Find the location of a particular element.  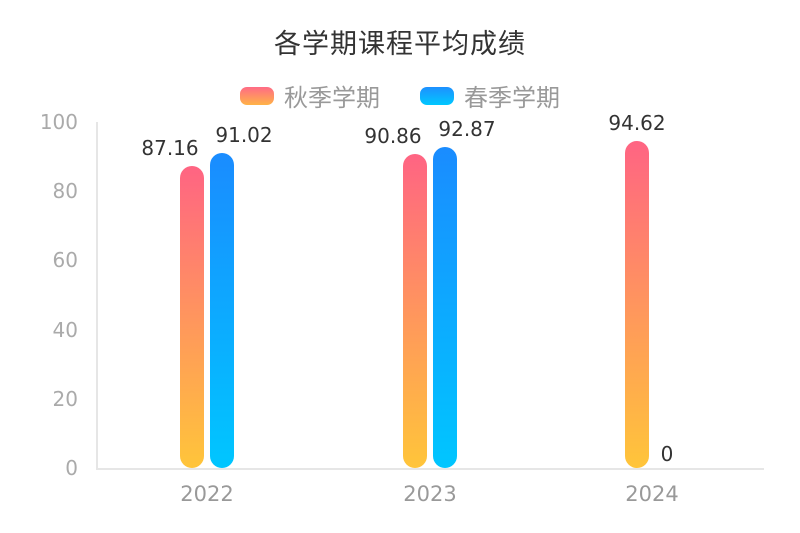

y-tick-label: 20 is located at coordinates (65, 398).